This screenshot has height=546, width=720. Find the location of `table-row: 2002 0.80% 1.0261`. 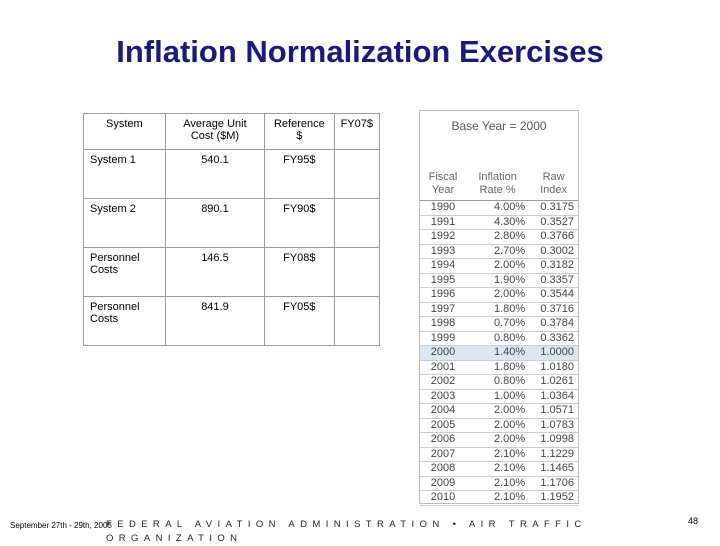

table-row: 2002 0.80% 1.0261 is located at coordinates (499, 382).